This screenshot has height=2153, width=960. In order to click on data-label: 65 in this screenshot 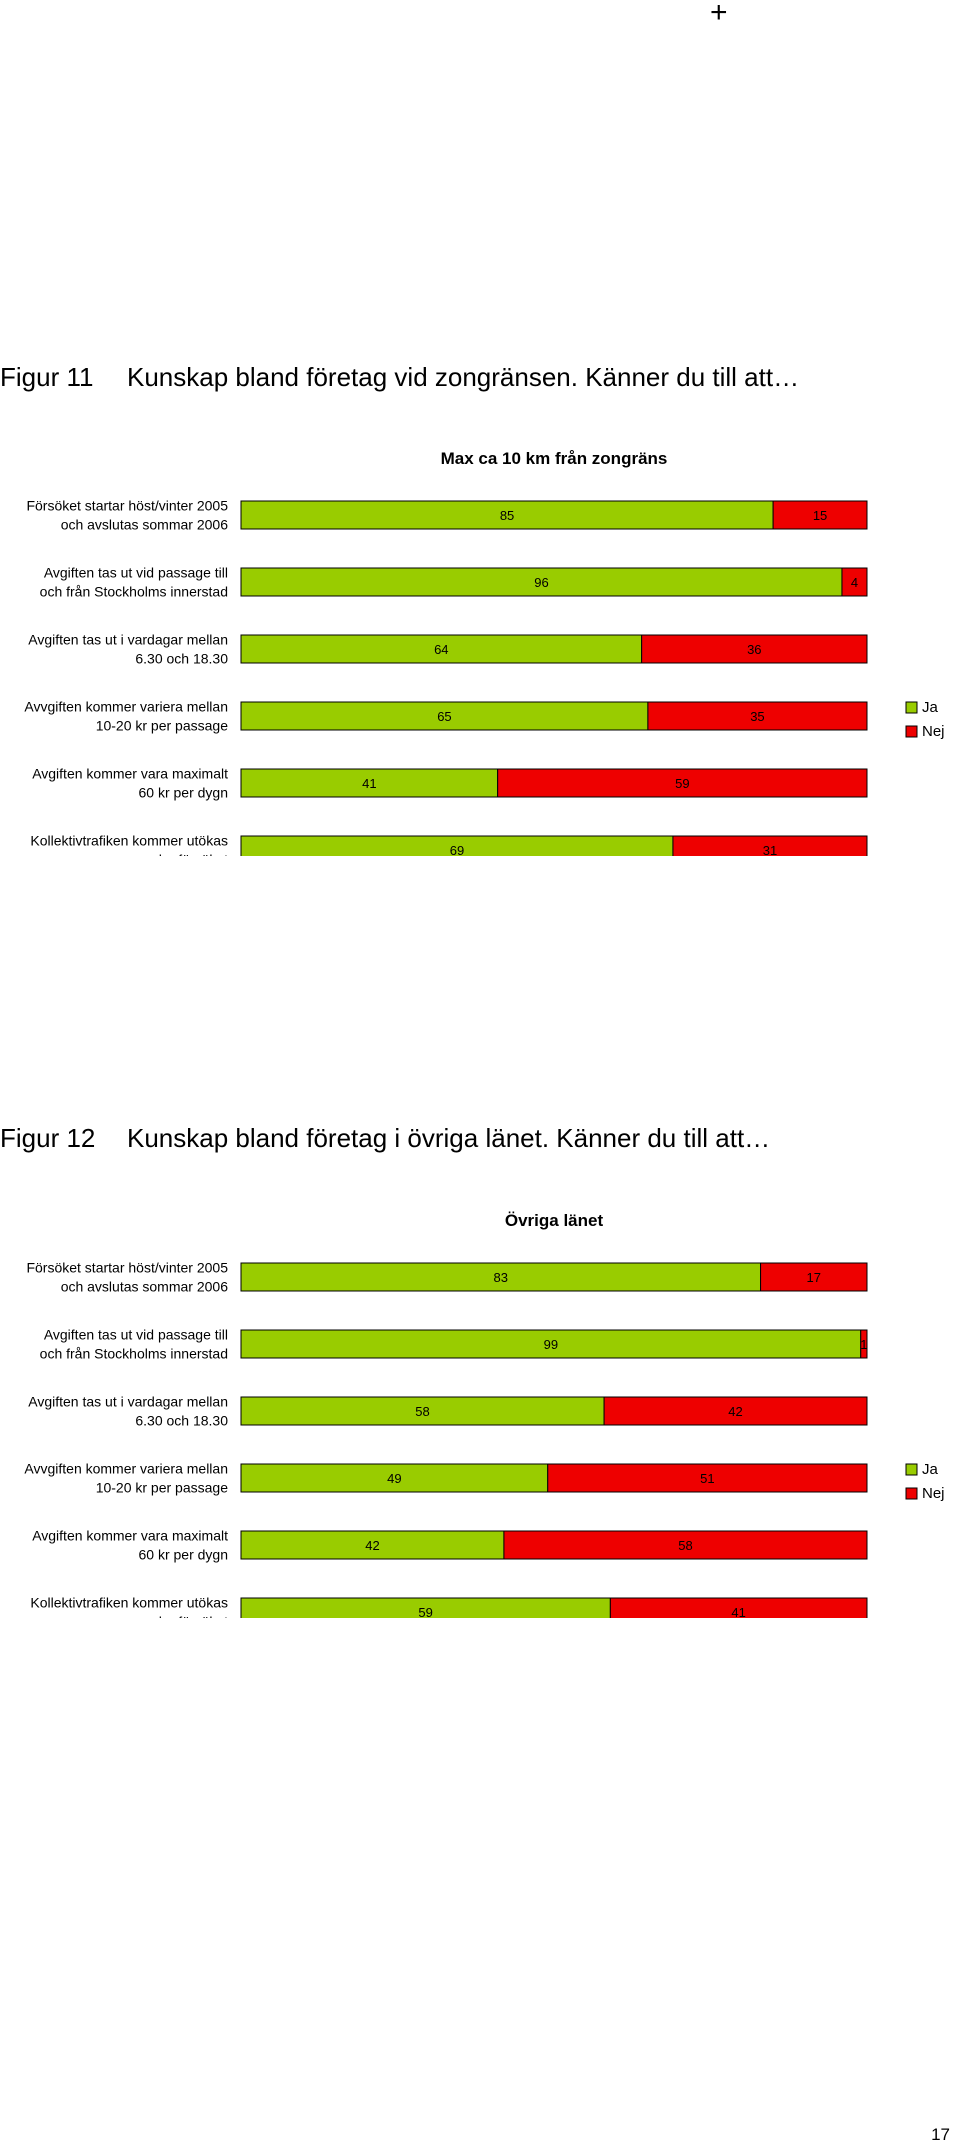, I will do `click(444, 716)`.